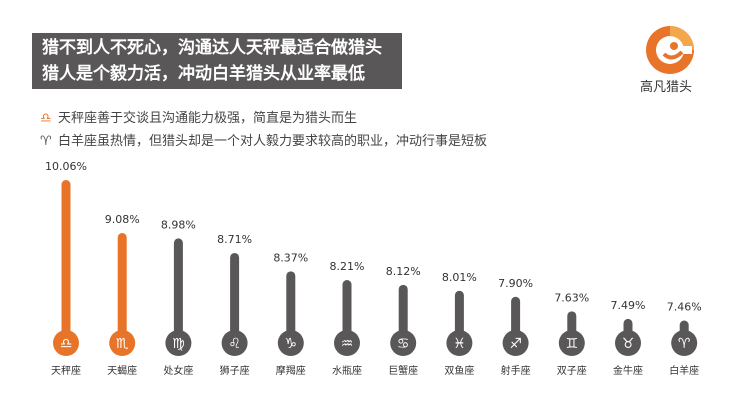 The image size is (751, 414). What do you see at coordinates (670, 50) in the screenshot?
I see `gaofan-logo-icon` at bounding box center [670, 50].